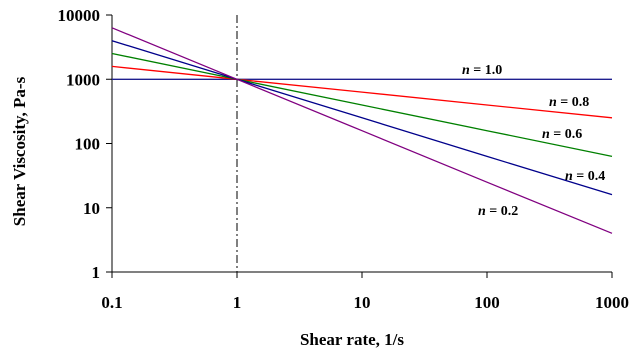 Image resolution: width=635 pixels, height=354 pixels. What do you see at coordinates (362, 92) in the screenshot?
I see `series-line` at bounding box center [362, 92].